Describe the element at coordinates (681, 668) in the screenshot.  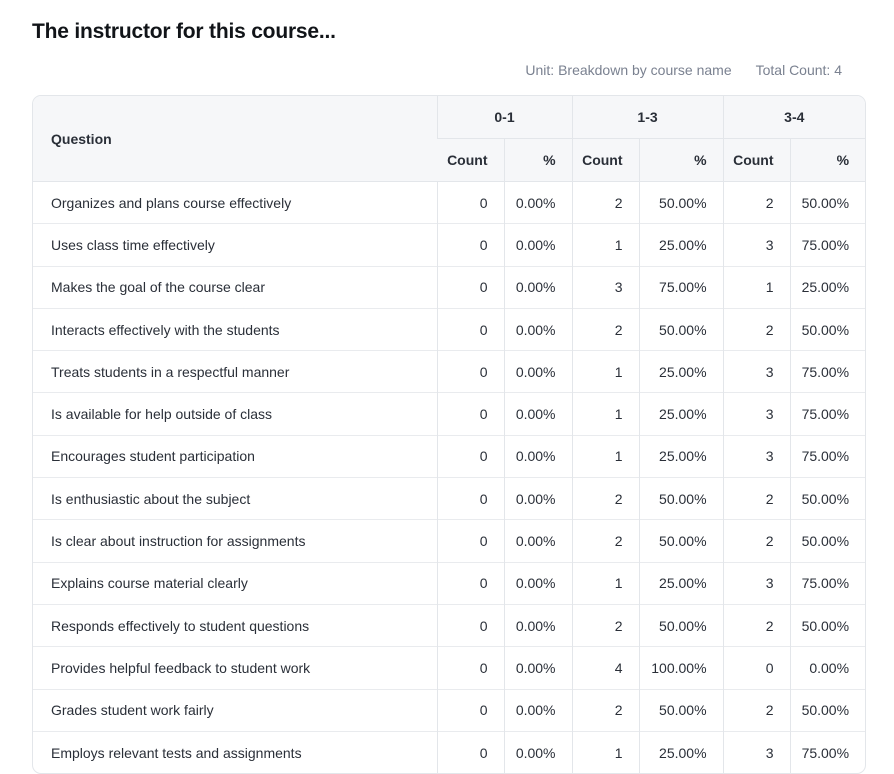
I see `percent-cell: 100.00%` at that location.